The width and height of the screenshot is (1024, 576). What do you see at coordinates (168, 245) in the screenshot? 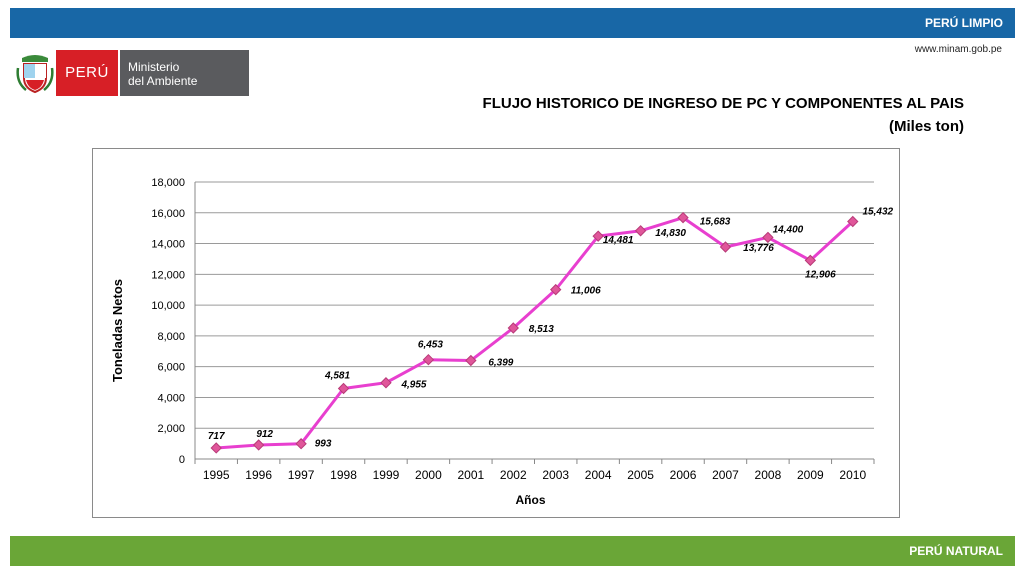
I see `y-tick-label: 14,000` at bounding box center [168, 245].